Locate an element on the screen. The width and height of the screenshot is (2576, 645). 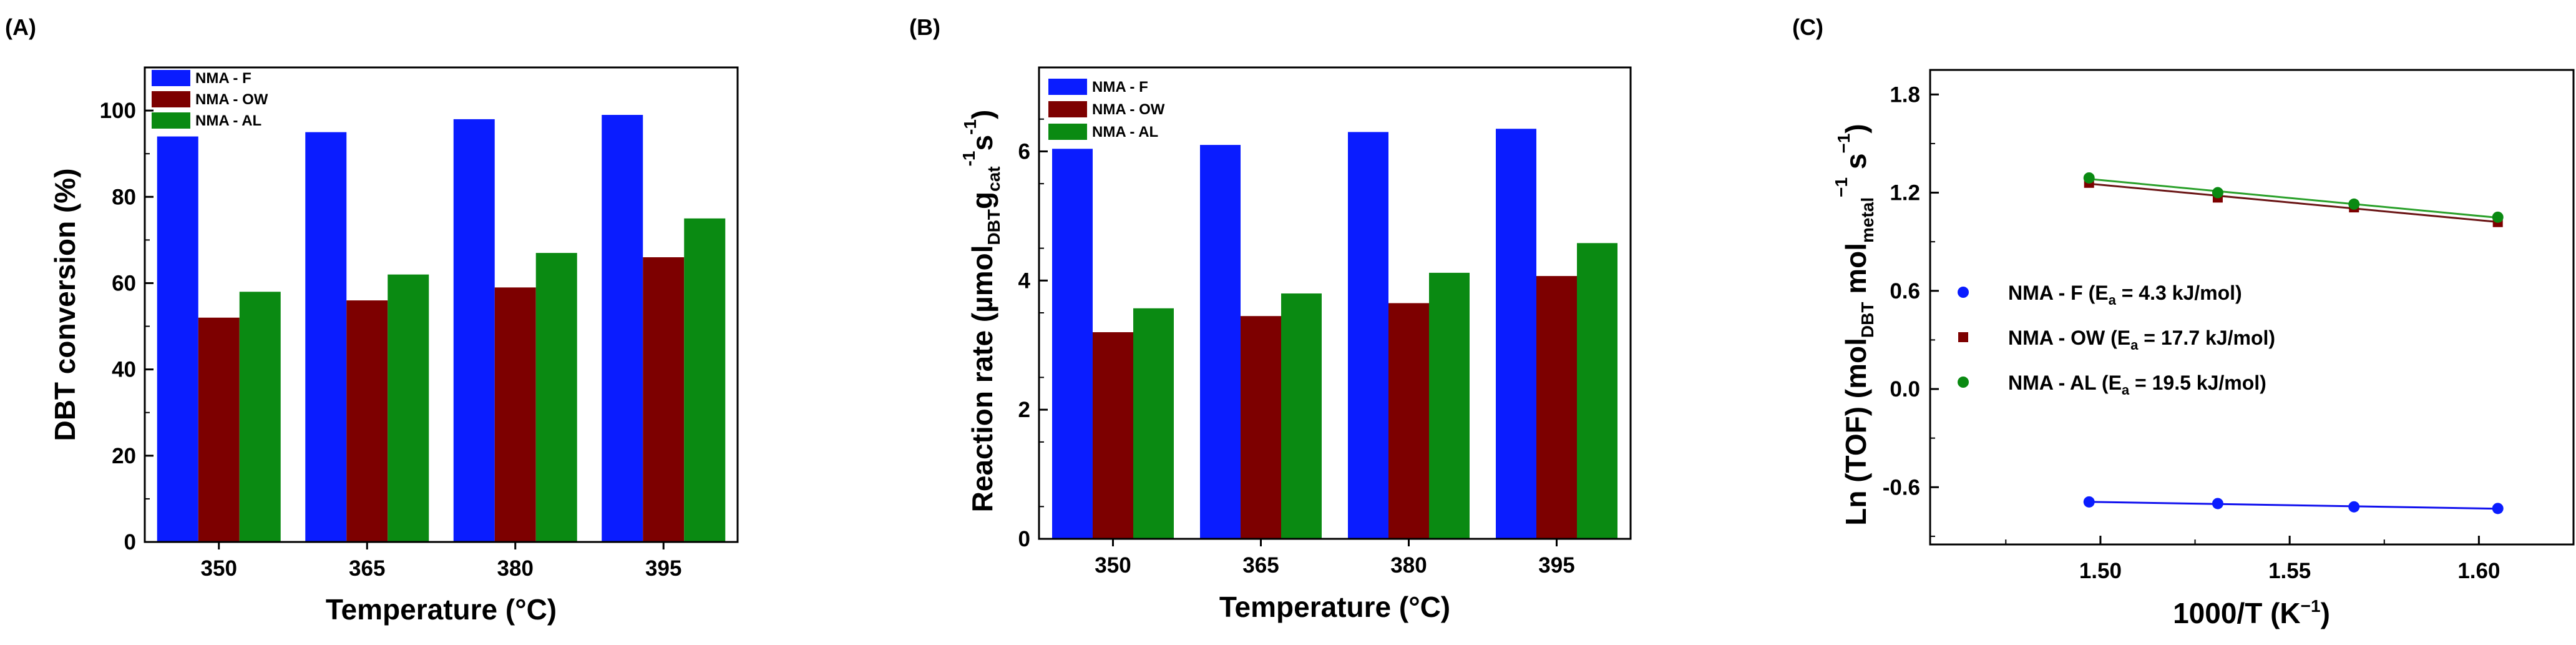
panel-b-x-ticks: 350 365 380 395 is located at coordinates (1335, 559).